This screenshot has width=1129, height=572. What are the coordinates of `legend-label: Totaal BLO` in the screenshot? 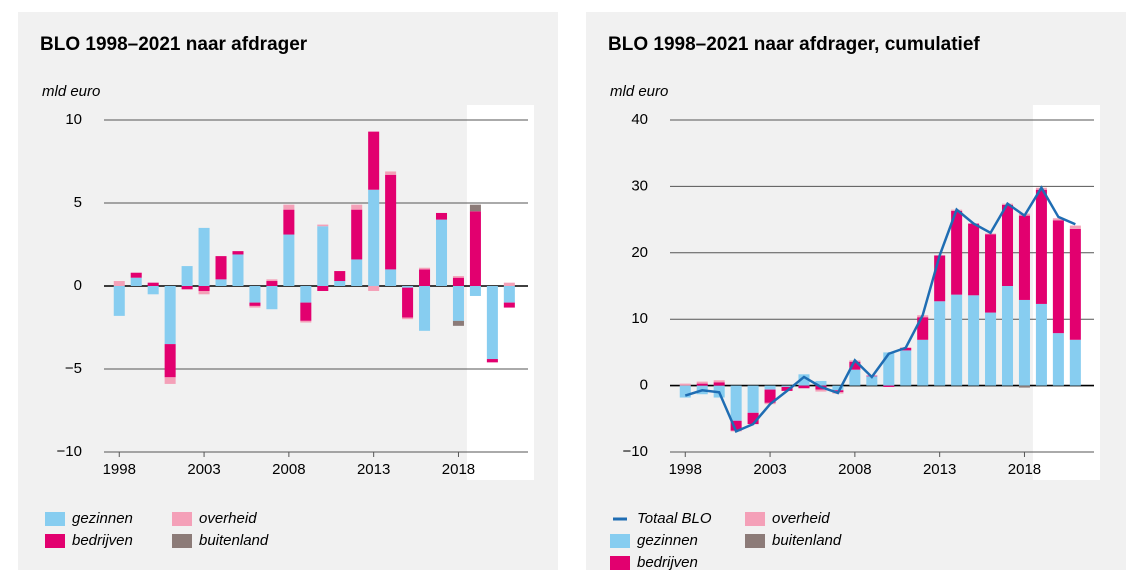 It's located at (674, 518).